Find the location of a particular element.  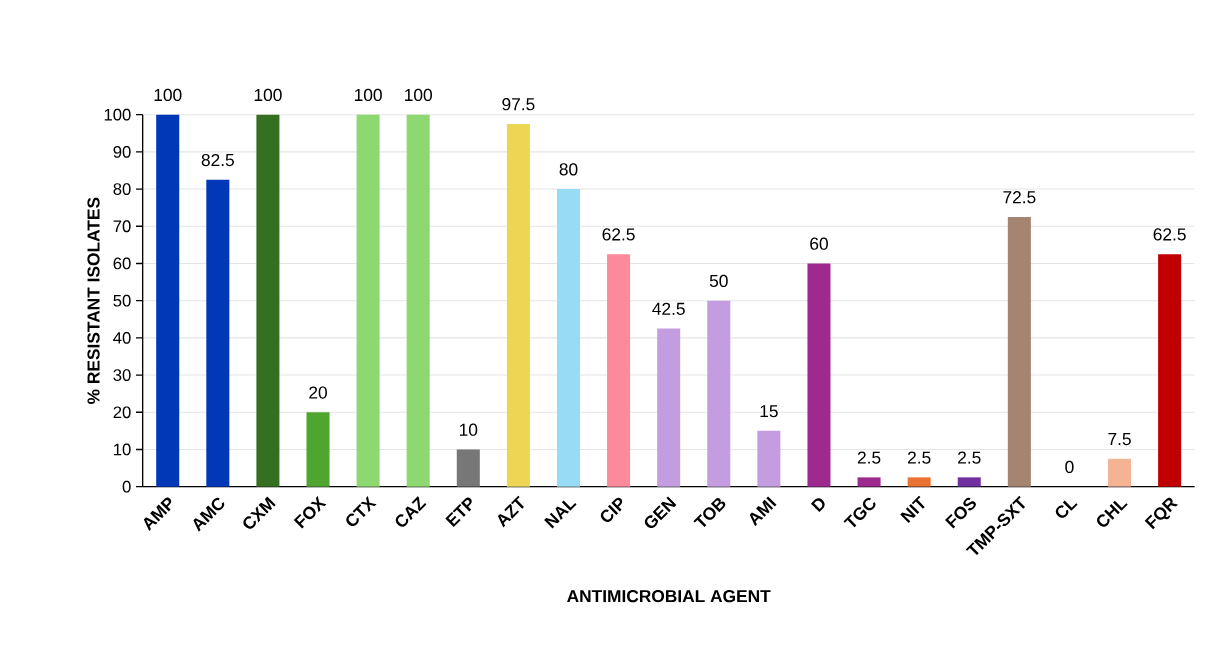

x-tick-label: D is located at coordinates (817, 505).